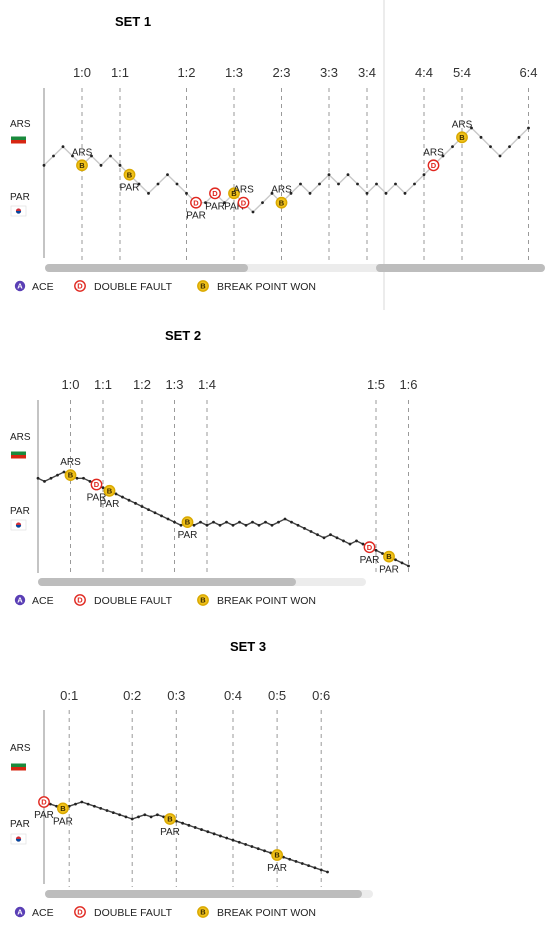 The width and height of the screenshot is (550, 929). Describe the element at coordinates (69, 695) in the screenshot. I see `game-score-label: 0:1` at that location.